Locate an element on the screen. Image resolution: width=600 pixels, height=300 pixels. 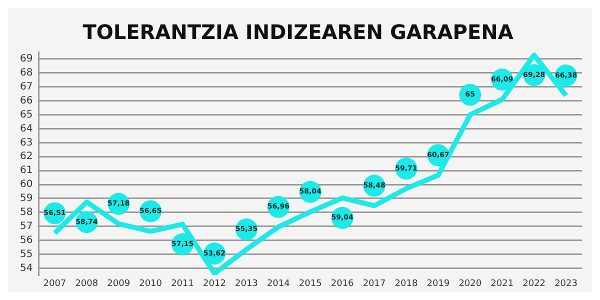
x-tick-label: 2008 is located at coordinates (86, 283).